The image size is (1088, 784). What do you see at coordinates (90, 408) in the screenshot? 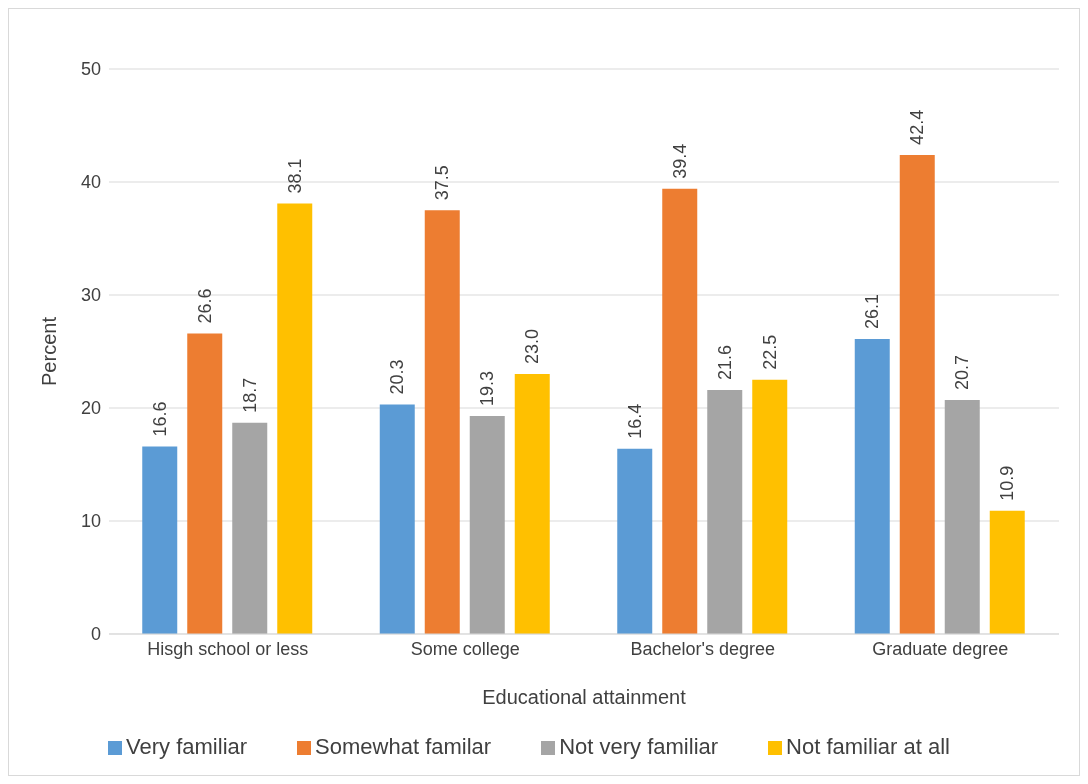
I see `y-tick-label: 20` at bounding box center [90, 408].